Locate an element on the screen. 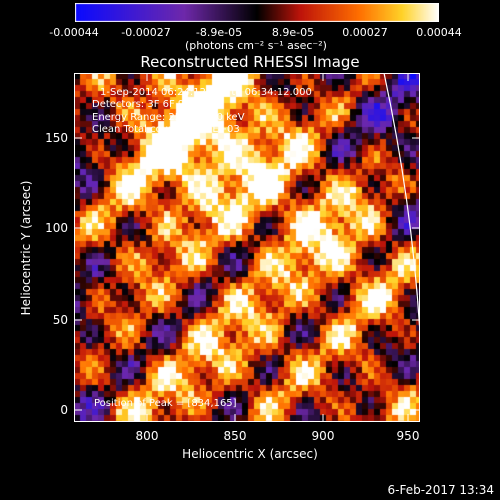 Image resolution: width=500 pixels, height=500 pixels. timestamp-footer: 6-Feb-2017 13:34 is located at coordinates (440, 490).